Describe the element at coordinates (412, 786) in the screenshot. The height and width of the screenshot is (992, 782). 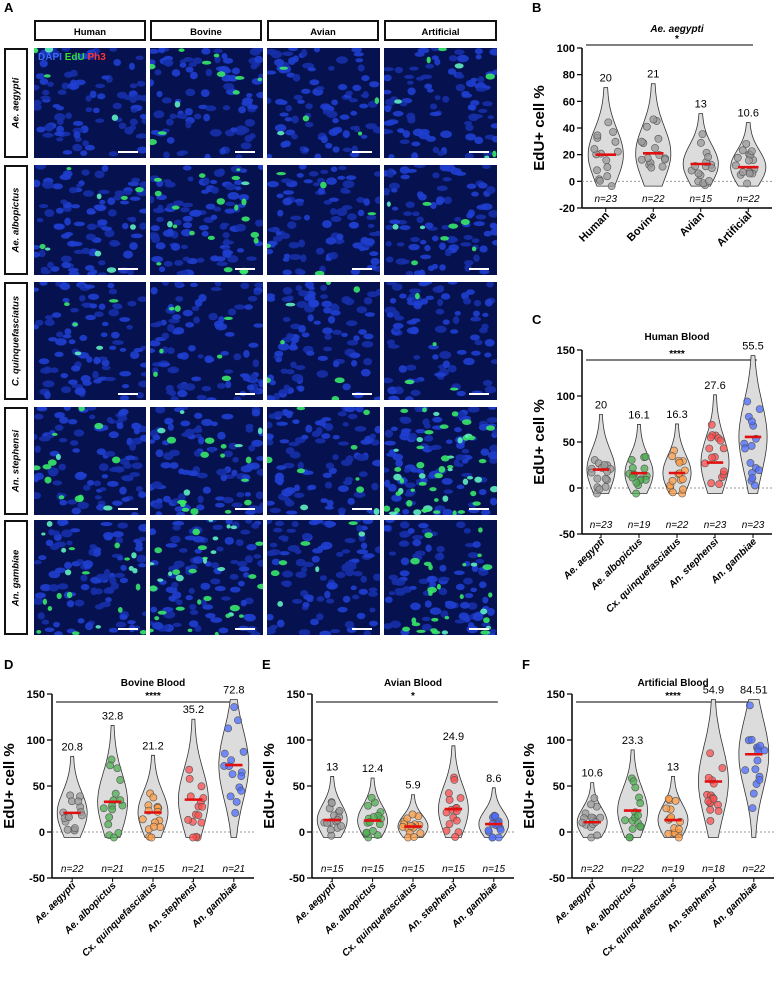
I see `median-label: 5.9` at that location.